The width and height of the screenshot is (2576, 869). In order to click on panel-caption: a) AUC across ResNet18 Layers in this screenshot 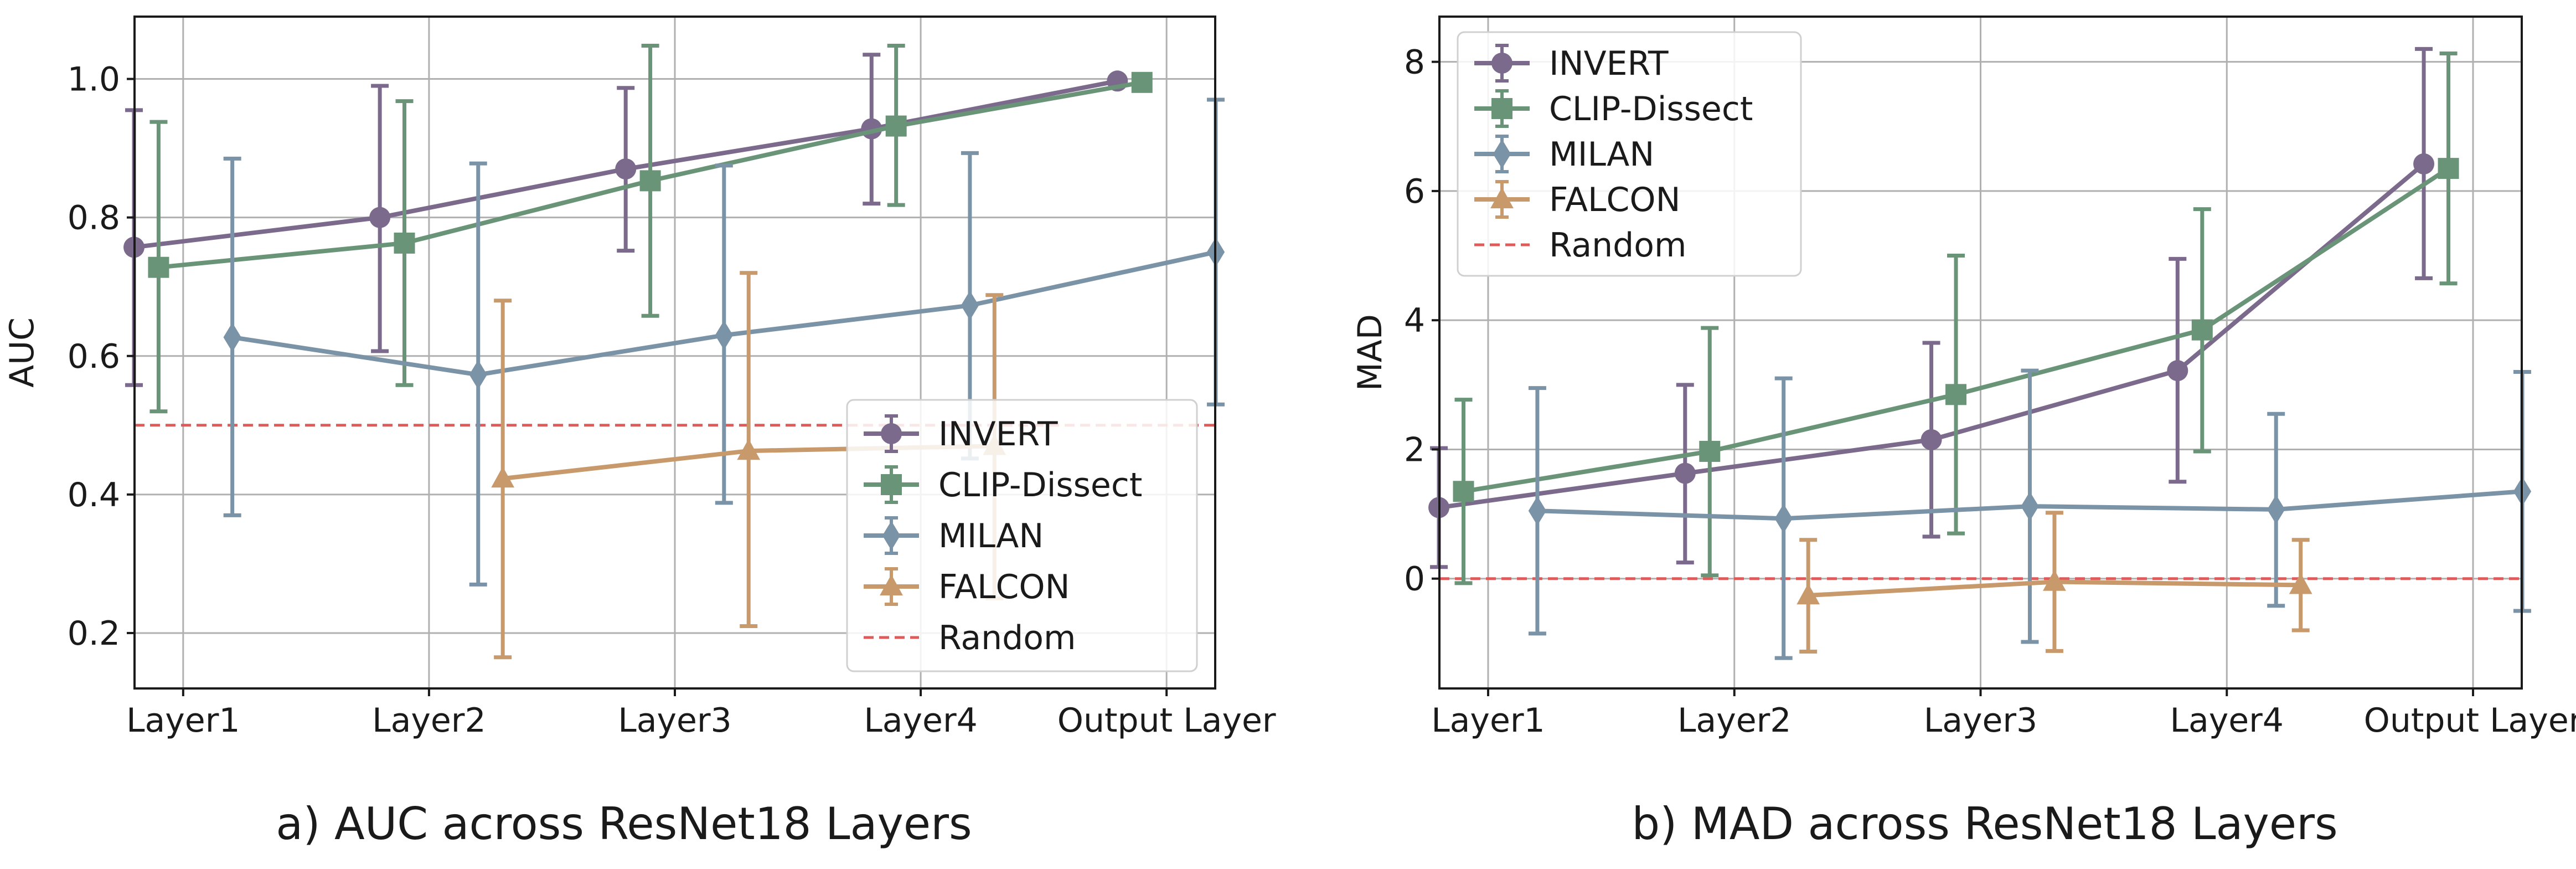, I will do `click(624, 824)`.